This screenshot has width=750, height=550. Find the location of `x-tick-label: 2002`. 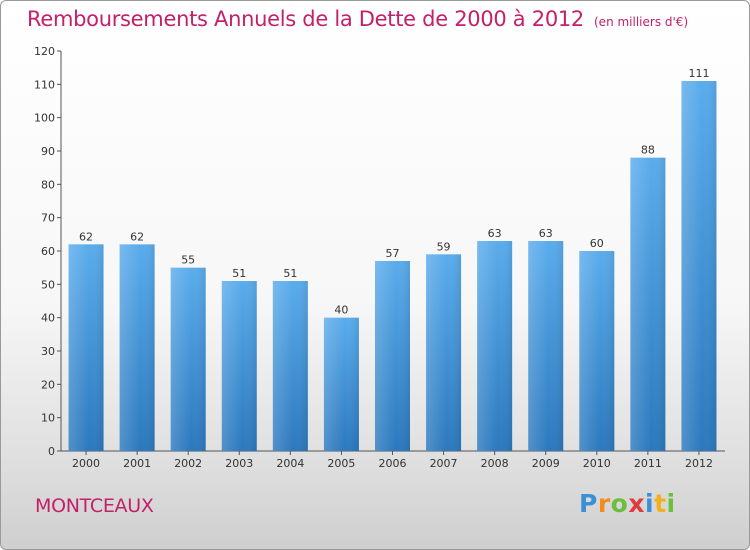

x-tick-label: 2002 is located at coordinates (188, 463).